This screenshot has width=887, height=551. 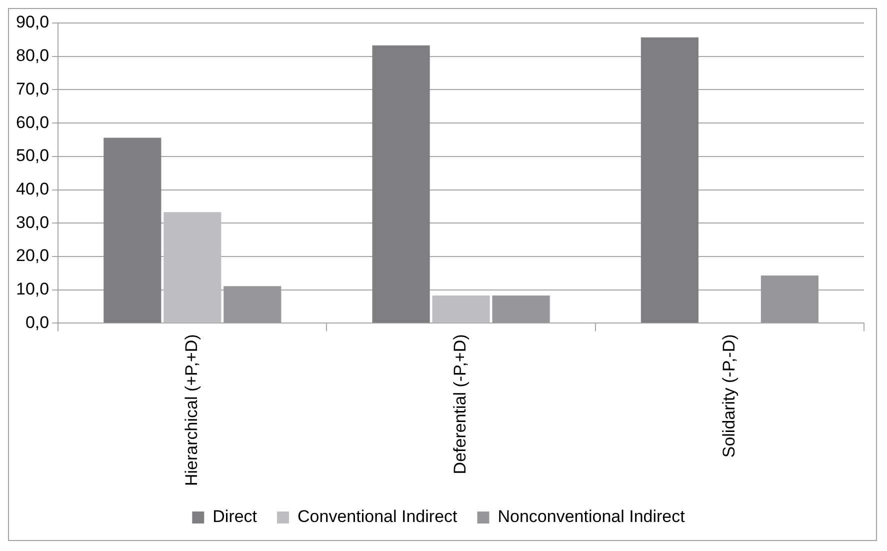 I want to click on x-tick-label: Solidarity (-P,-D), so click(x=728, y=396).